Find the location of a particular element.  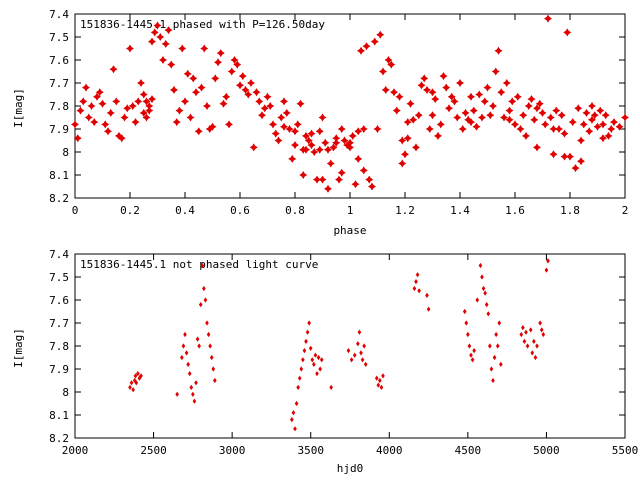

y-tick-label-bottom: 8 is located at coordinates (65, 392).